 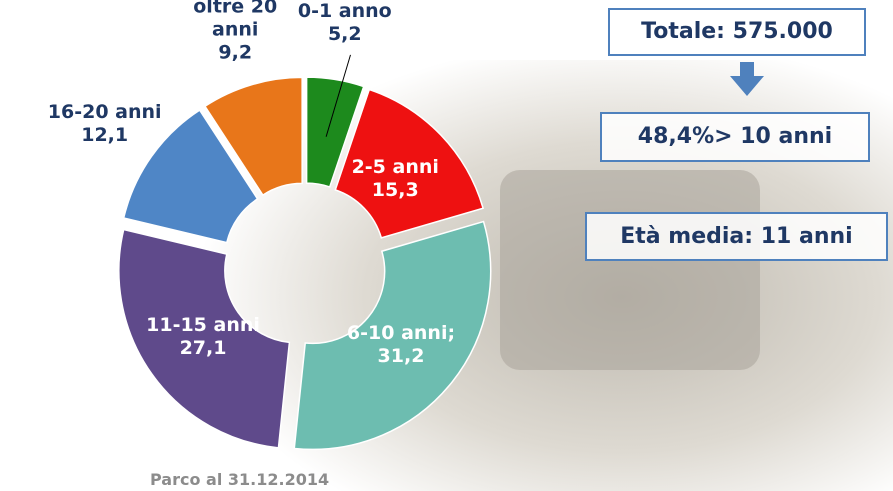 I want to click on value-label: 27,1, so click(x=203, y=348).